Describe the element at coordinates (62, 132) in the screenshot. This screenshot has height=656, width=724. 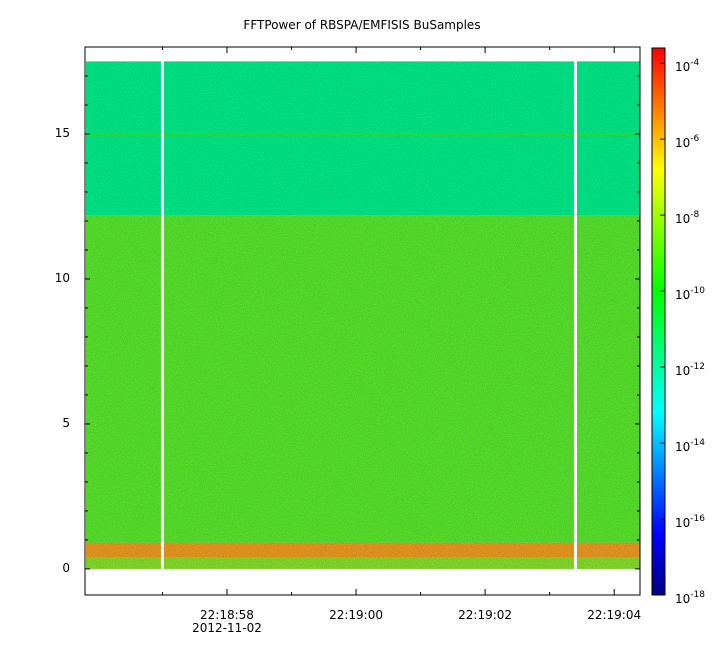
I see `y-tick-label: 15` at that location.